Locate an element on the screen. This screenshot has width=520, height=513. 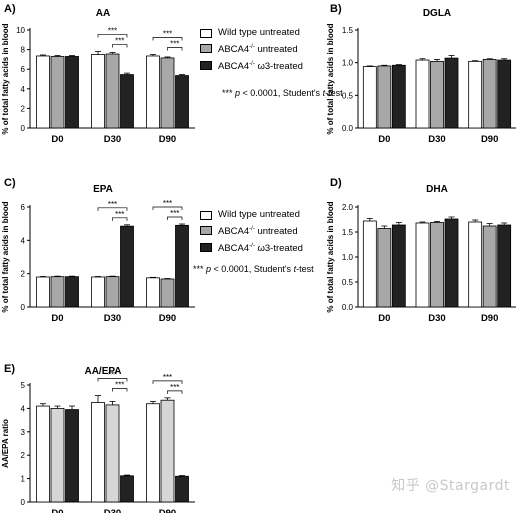
legend-label-wild-type: Wild type untreated is located at coordinates (259, 32).